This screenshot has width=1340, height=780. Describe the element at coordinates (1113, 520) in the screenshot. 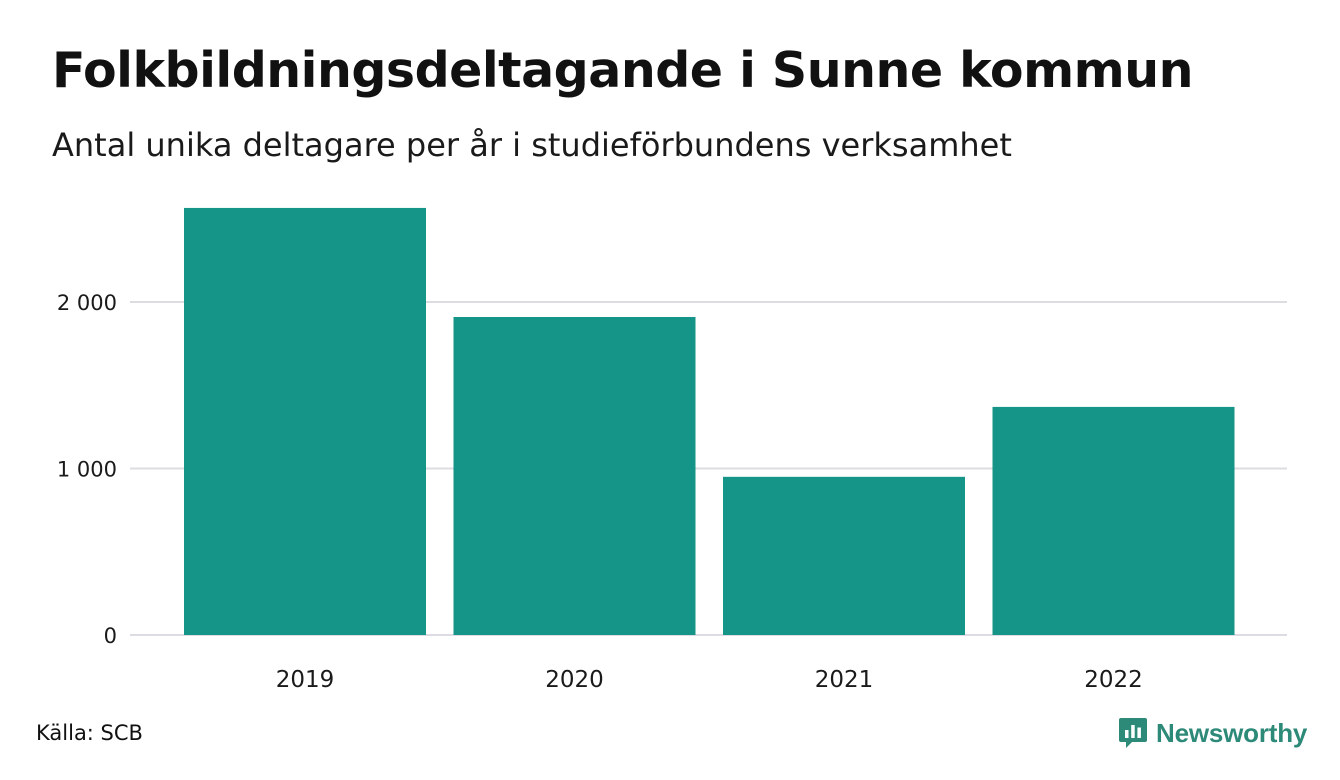

I see `bar-2022` at that location.